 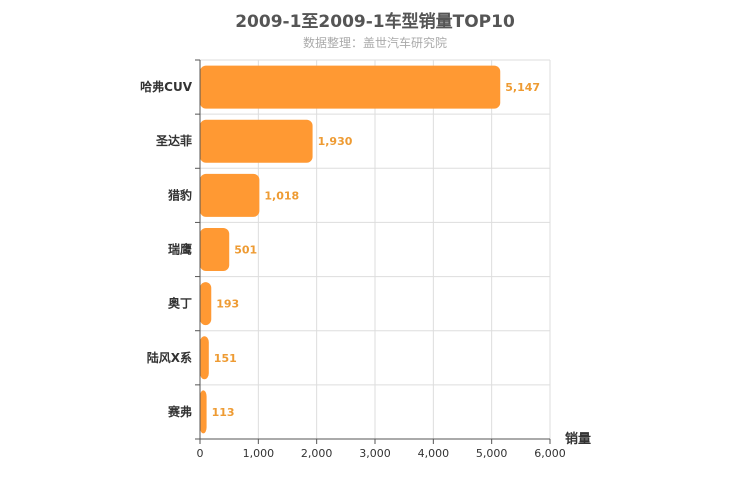 What do you see at coordinates (223, 412) in the screenshot?
I see `data-label: 113` at bounding box center [223, 412].